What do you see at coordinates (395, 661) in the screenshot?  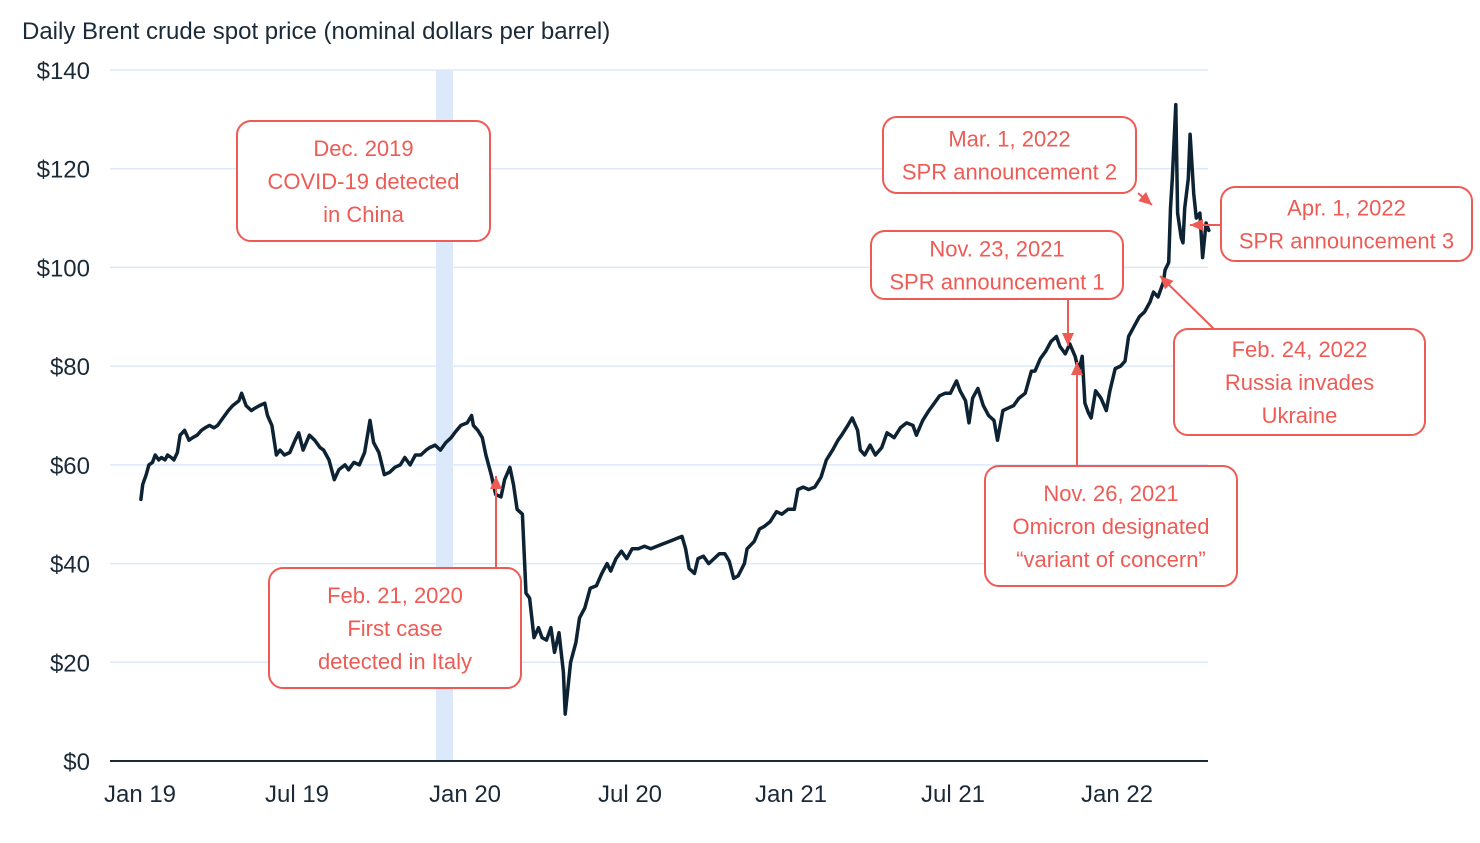 I see `annotation-label: detected in Italy` at bounding box center [395, 661].